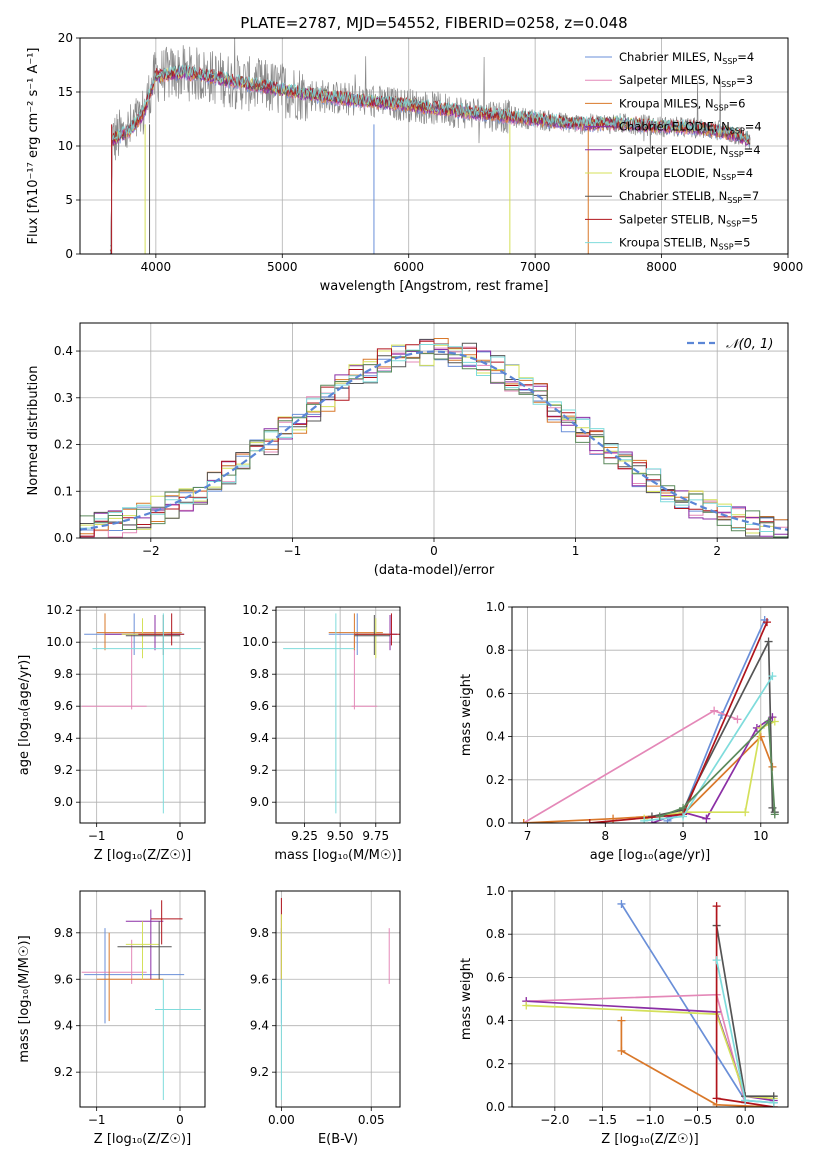 Image resolution: width=819 pixels, height=1170 pixels. Describe the element at coordinates (142, 1139) in the screenshot. I see `mass_vs_Z-xlabel: Z [log₁₀(Z/Z☉)]` at that location.